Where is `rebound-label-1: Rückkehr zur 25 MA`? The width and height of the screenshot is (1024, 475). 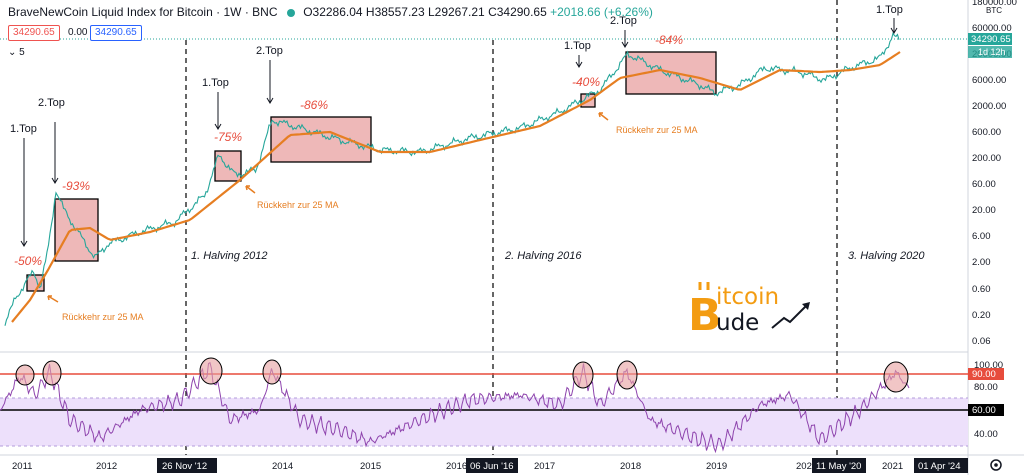
rebound-label-1: Rückkehr zur 25 MA is located at coordinates (103, 317).